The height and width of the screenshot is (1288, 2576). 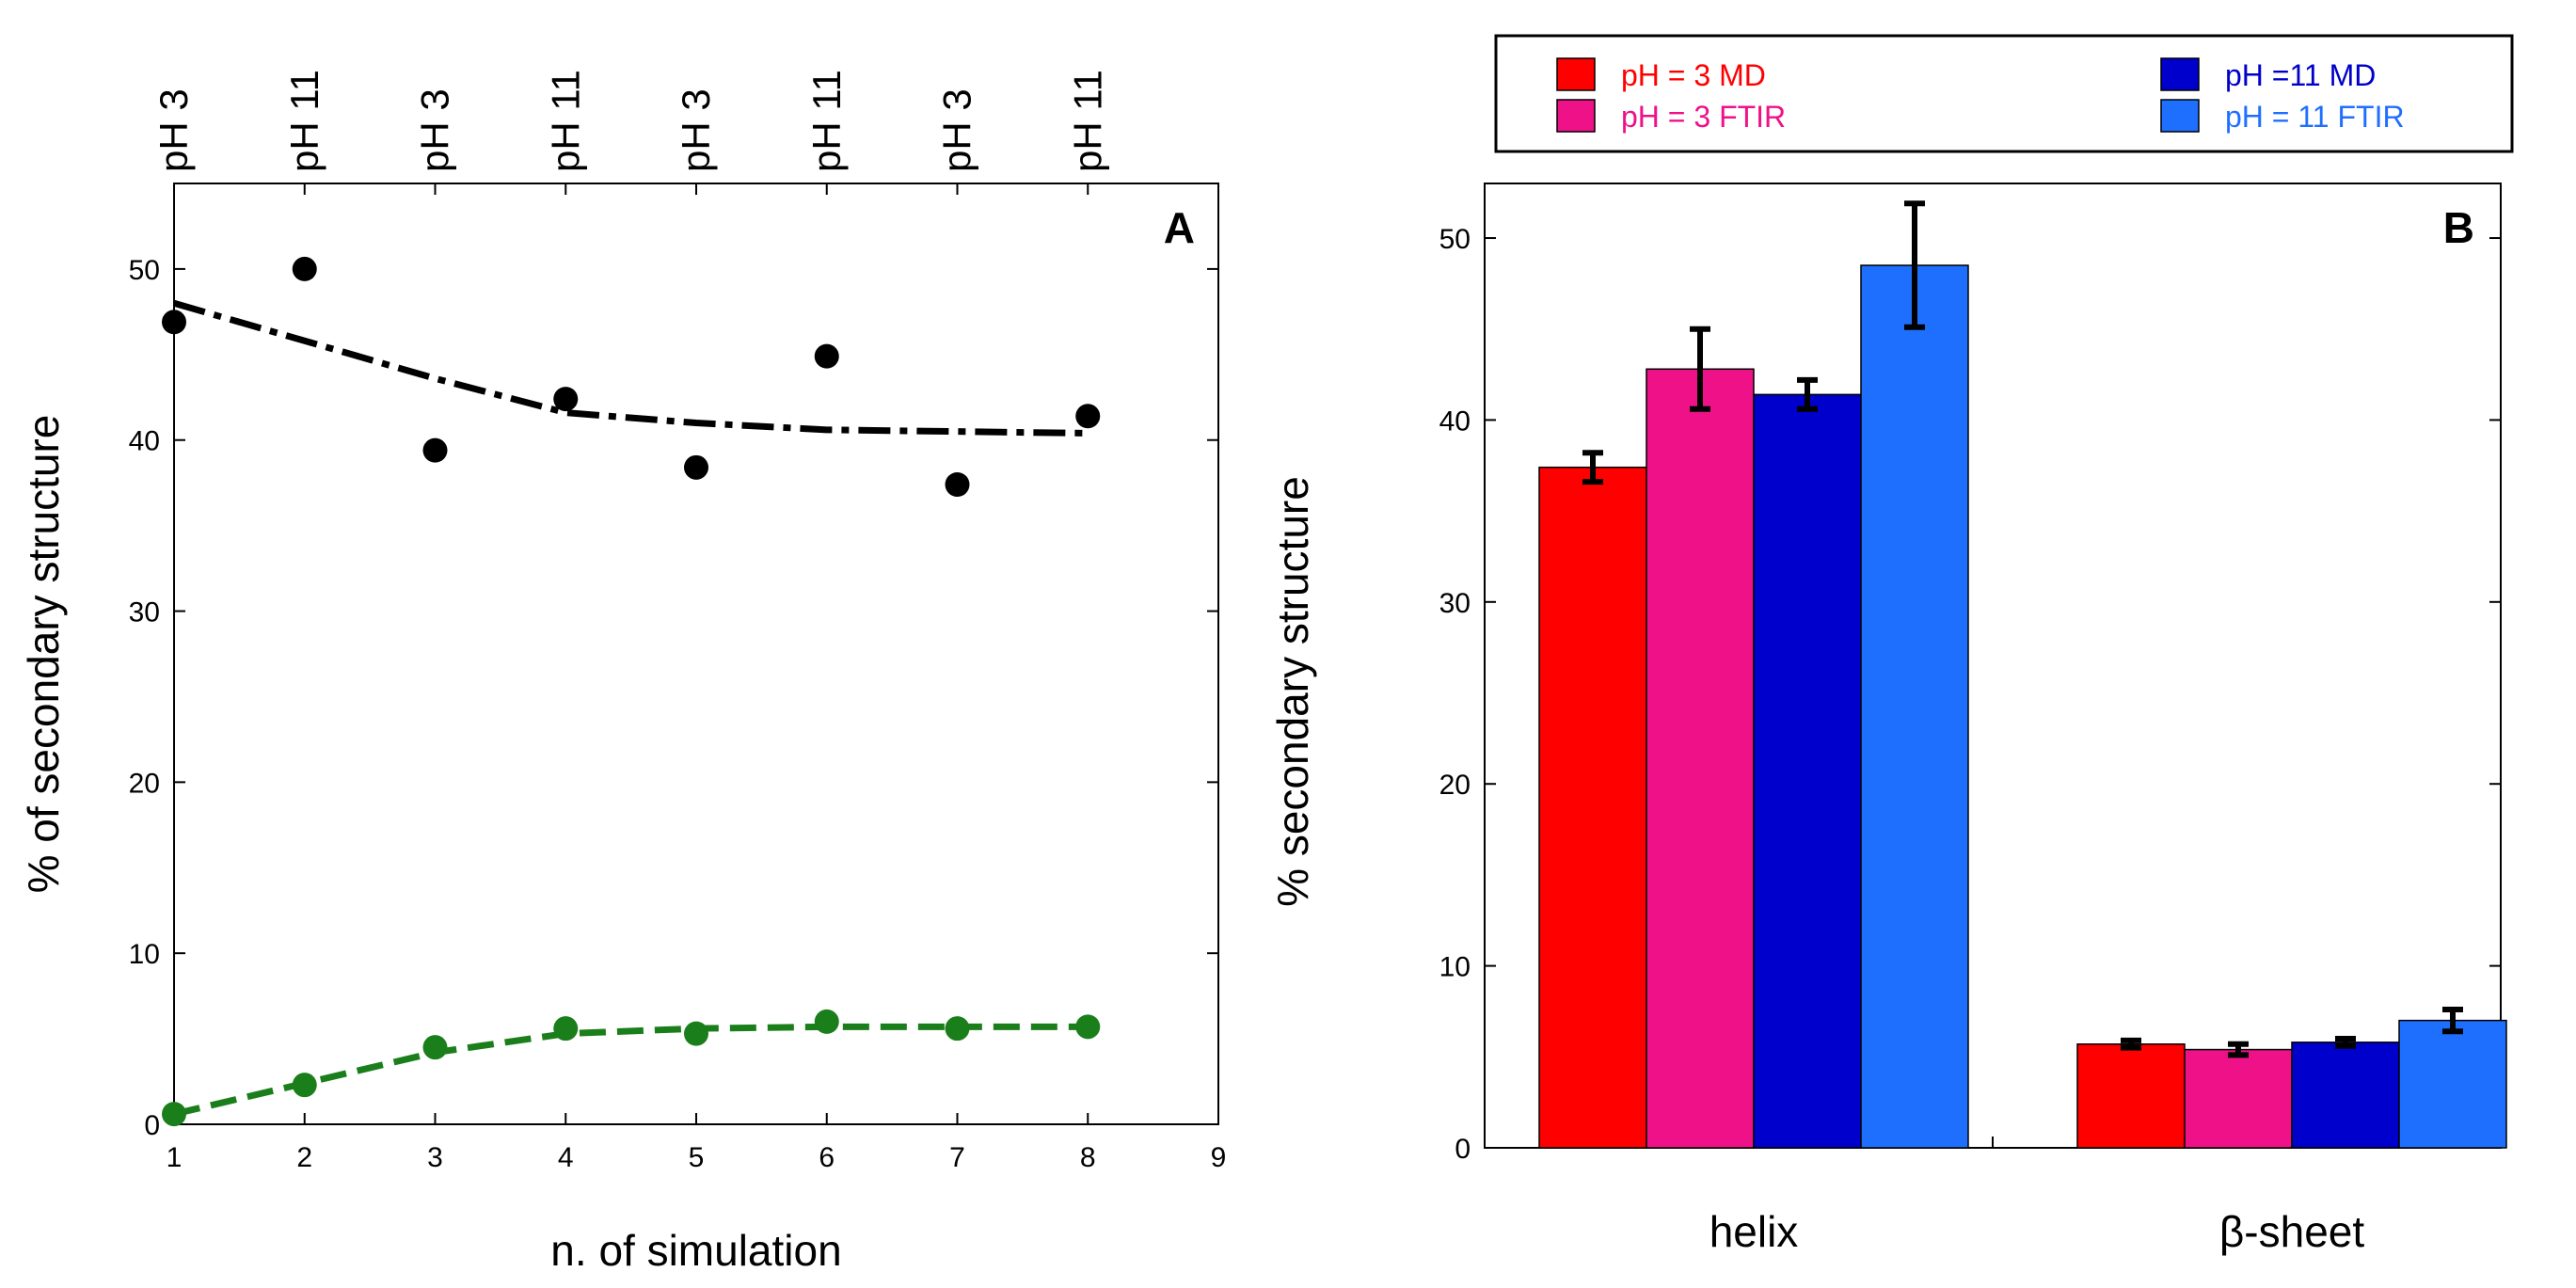 What do you see at coordinates (827, 1158) in the screenshot?
I see `x-tick-label: 6` at bounding box center [827, 1158].